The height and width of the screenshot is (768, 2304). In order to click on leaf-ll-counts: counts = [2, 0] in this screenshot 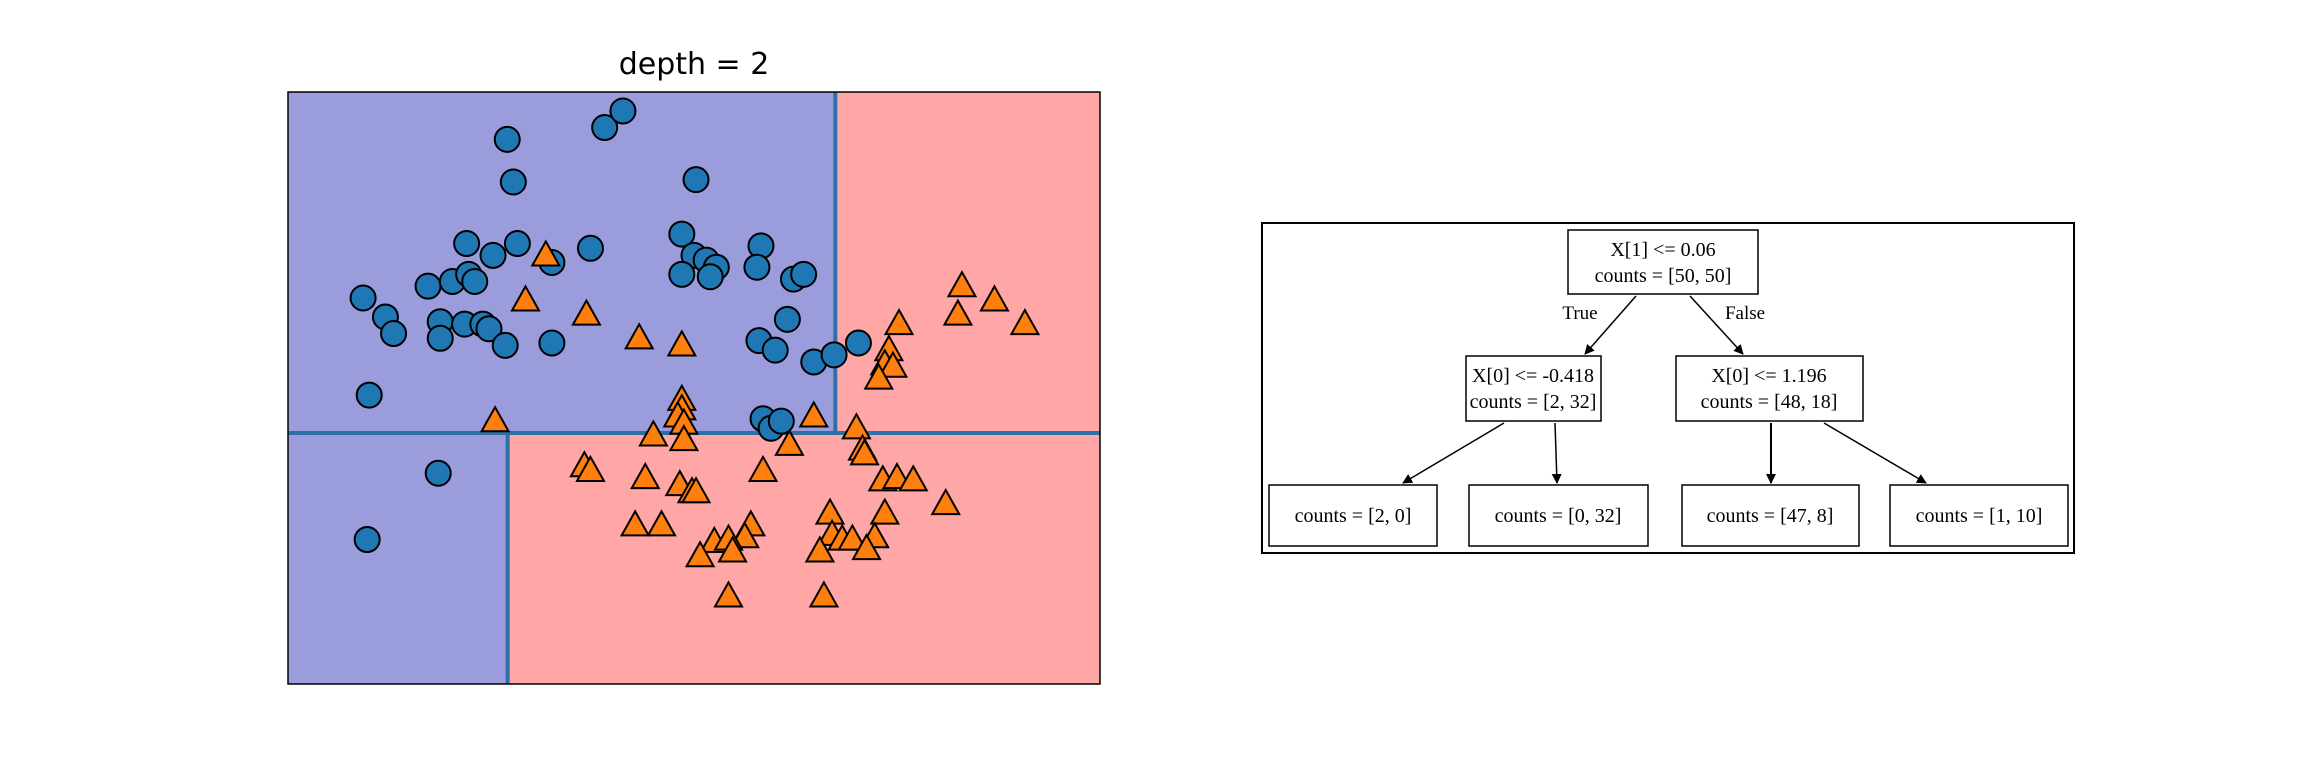, I will do `click(1353, 516)`.